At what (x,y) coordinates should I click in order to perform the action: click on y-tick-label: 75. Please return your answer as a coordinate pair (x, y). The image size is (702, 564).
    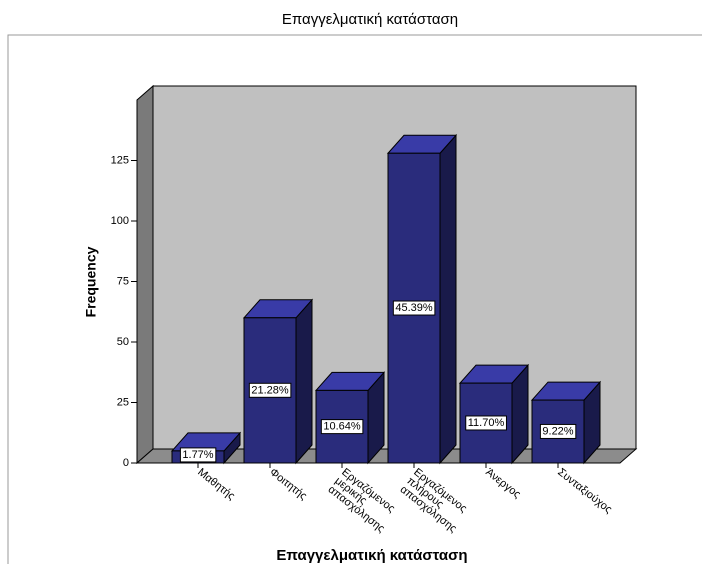
    Looking at the image, I should click on (123, 281).